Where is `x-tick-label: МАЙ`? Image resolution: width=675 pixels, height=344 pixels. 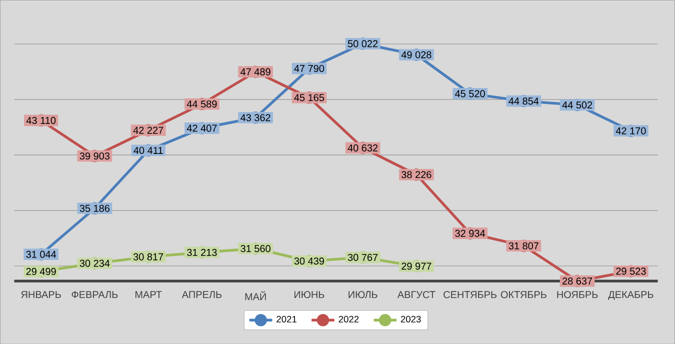
x-tick-label: МАЙ is located at coordinates (255, 295).